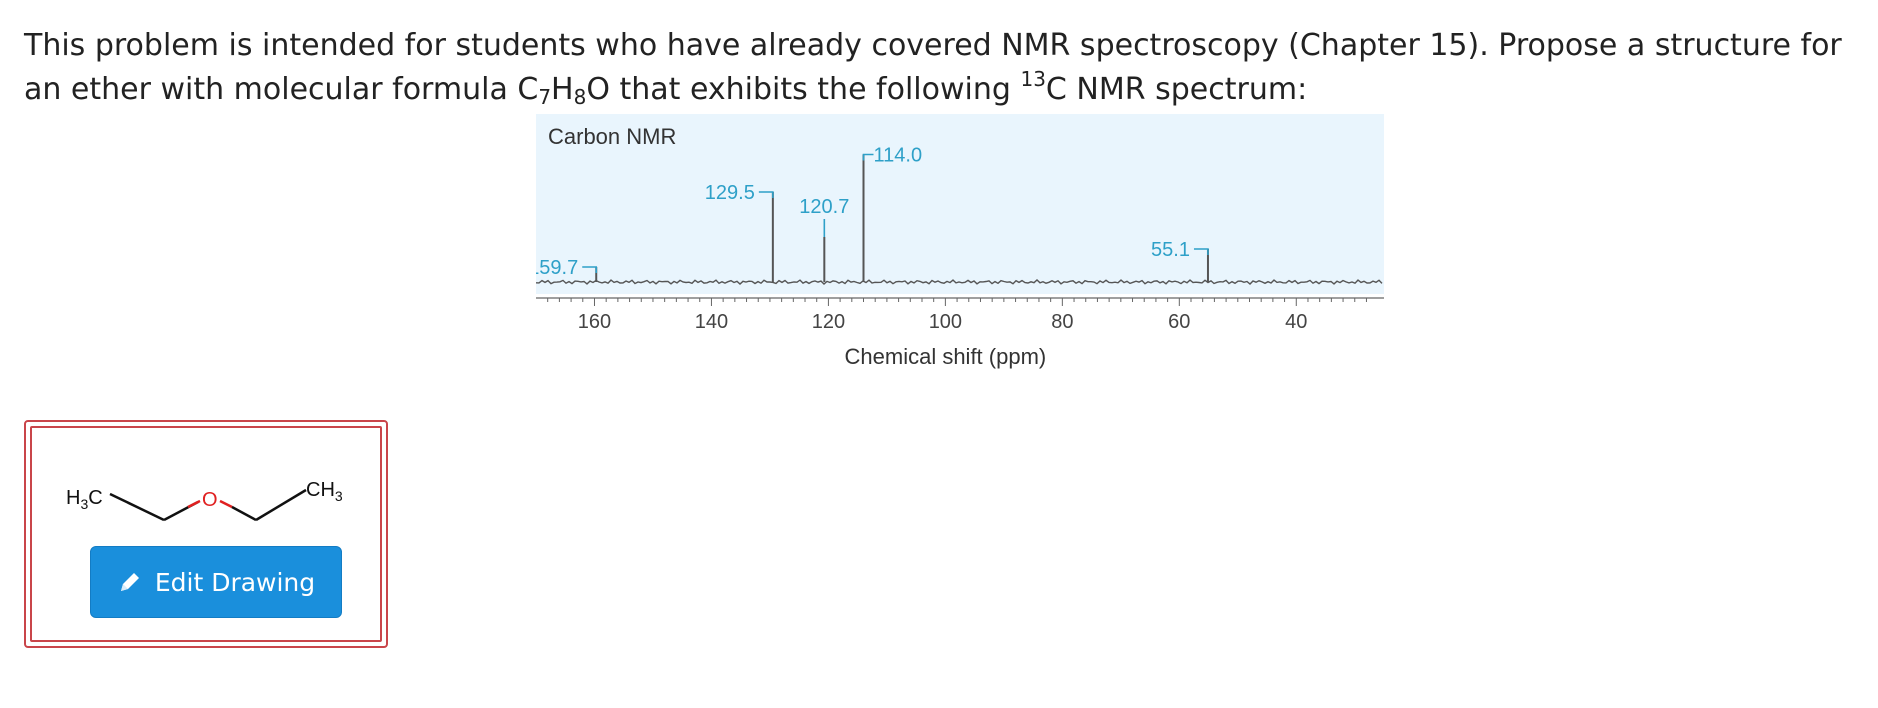  What do you see at coordinates (959, 282) in the screenshot?
I see `spectrum-baseline` at bounding box center [959, 282].